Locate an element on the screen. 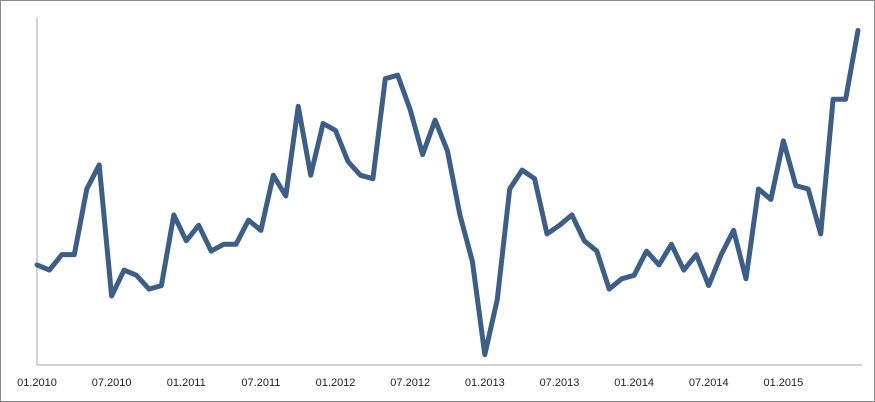 The image size is (875, 402). x-tick-label: 07.2012 is located at coordinates (410, 383).